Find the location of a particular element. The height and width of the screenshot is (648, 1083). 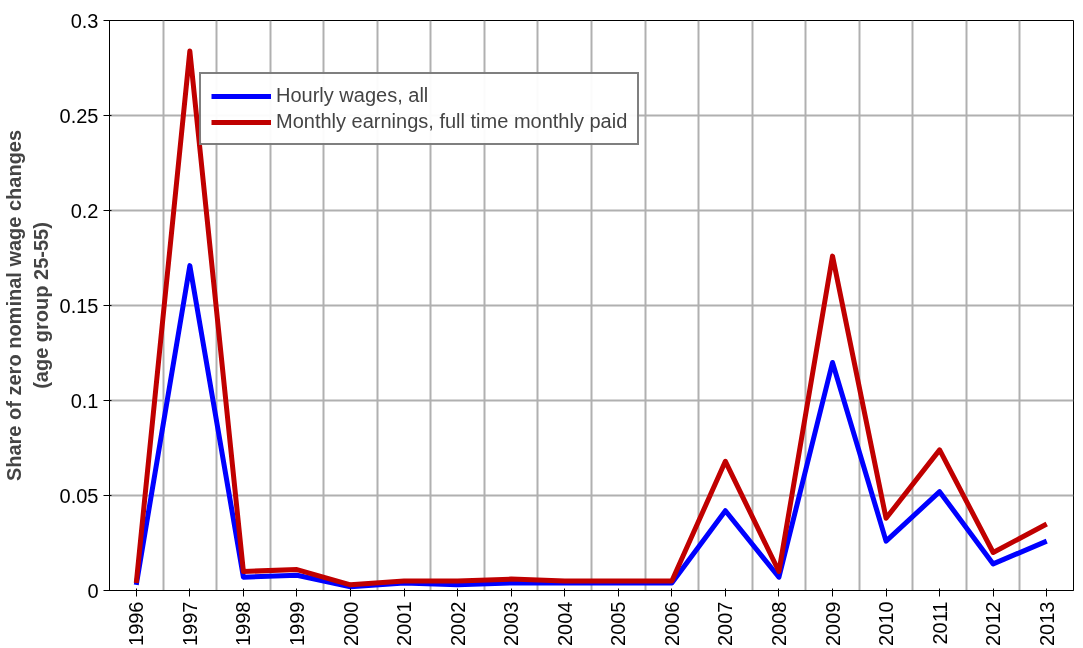

x-tick-label: 2004 is located at coordinates (564, 623).